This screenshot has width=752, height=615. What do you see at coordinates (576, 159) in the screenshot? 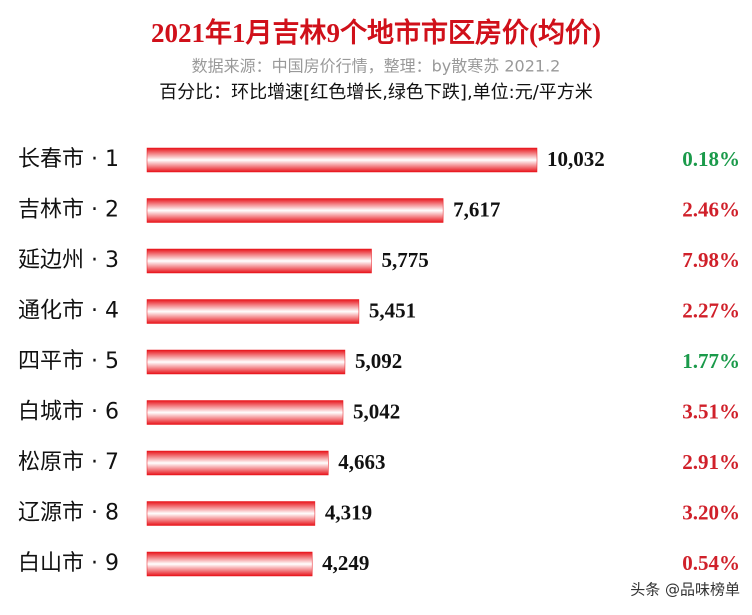
I see `value-label: 10,032` at bounding box center [576, 159].